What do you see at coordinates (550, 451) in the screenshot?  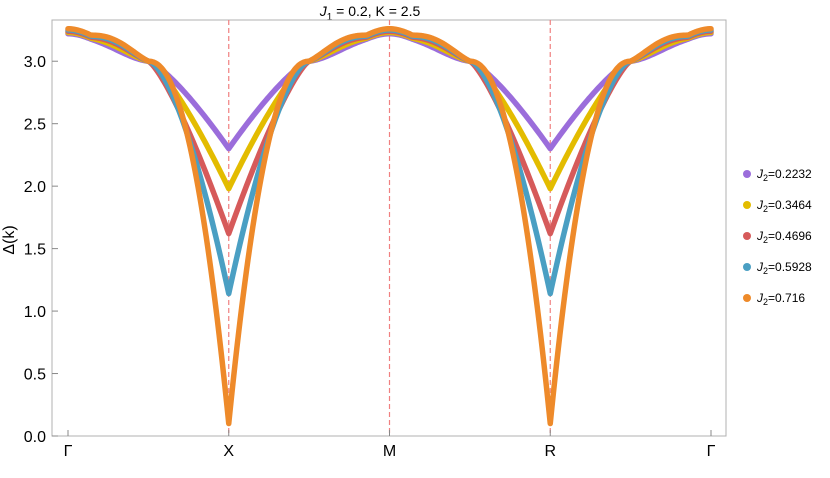 I see `x-tick-label-3: R` at bounding box center [550, 451].